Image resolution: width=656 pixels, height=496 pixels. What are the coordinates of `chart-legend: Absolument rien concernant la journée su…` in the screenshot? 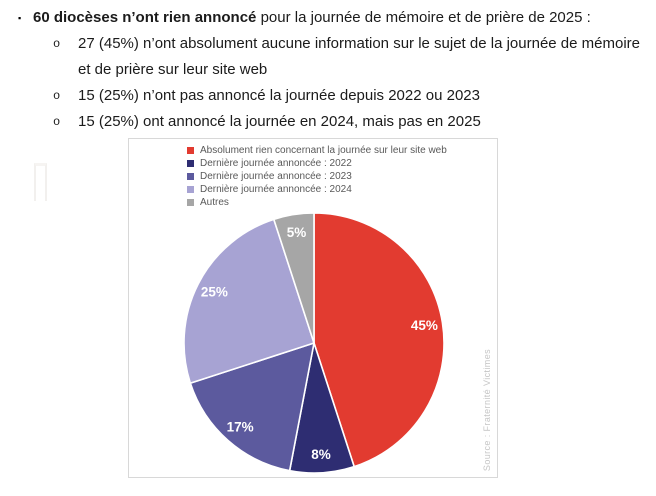 It's located at (317, 176).